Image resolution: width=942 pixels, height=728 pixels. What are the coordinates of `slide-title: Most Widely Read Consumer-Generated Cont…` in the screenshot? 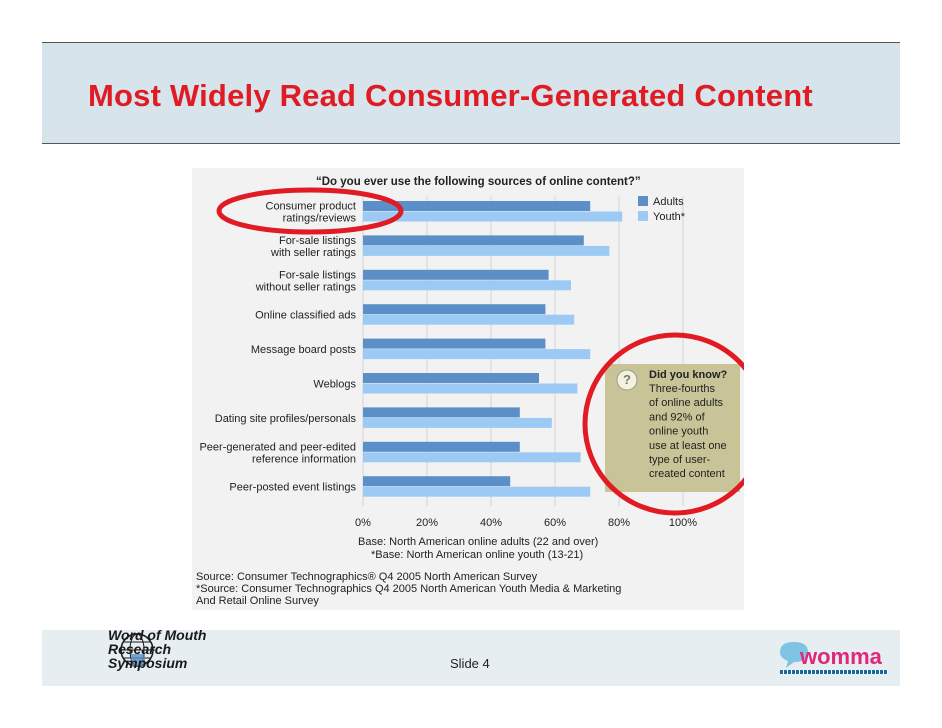 It's located at (450, 95).